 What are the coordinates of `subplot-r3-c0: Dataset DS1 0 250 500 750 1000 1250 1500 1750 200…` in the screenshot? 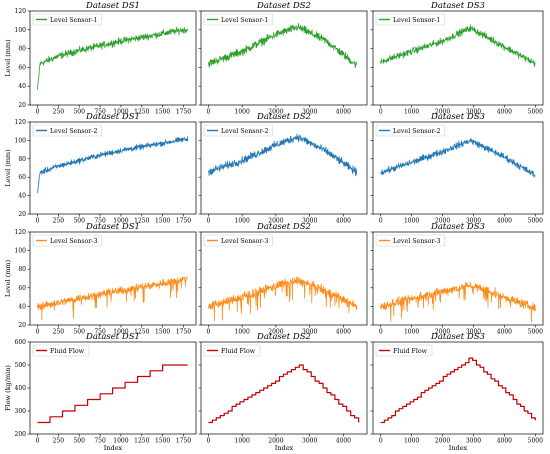 It's located at (100, 392).